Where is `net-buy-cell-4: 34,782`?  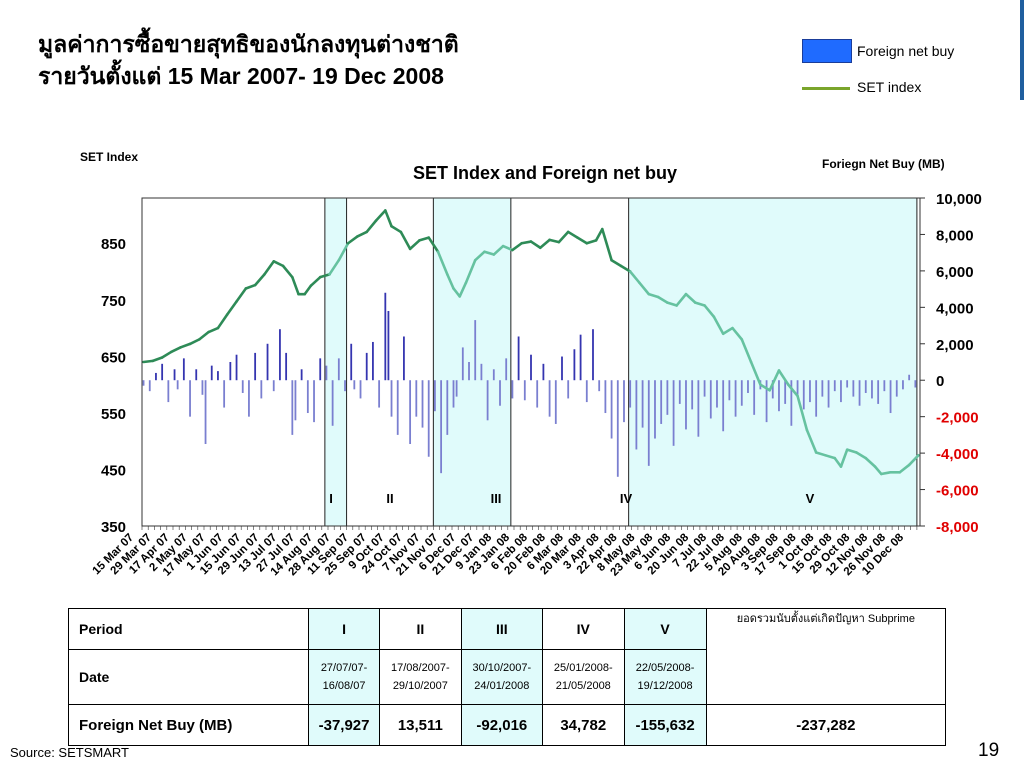
net-buy-cell-4: 34,782 is located at coordinates (583, 725).